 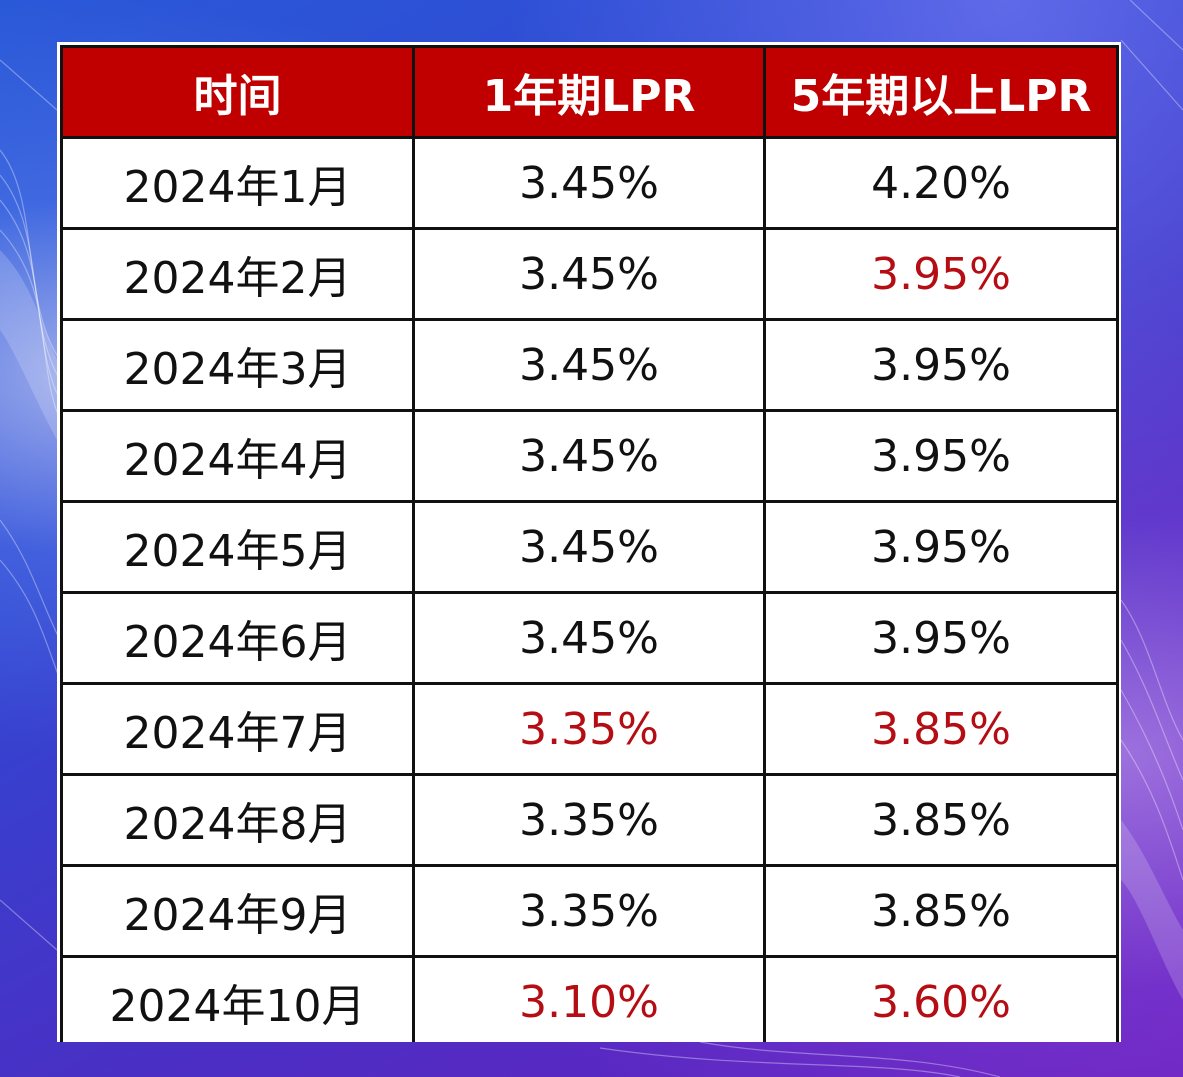 I want to click on table-row: 2024年2月 3.45% 3.95%, so click(x=589, y=274).